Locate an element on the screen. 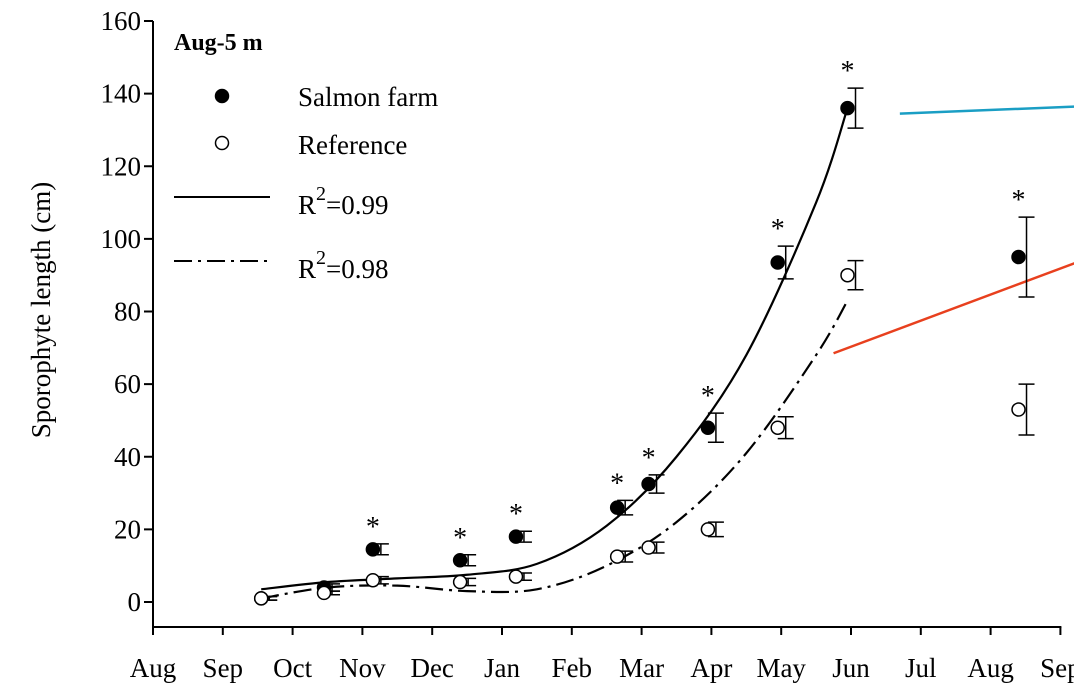  x-tick-label: Jun is located at coordinates (851, 668).